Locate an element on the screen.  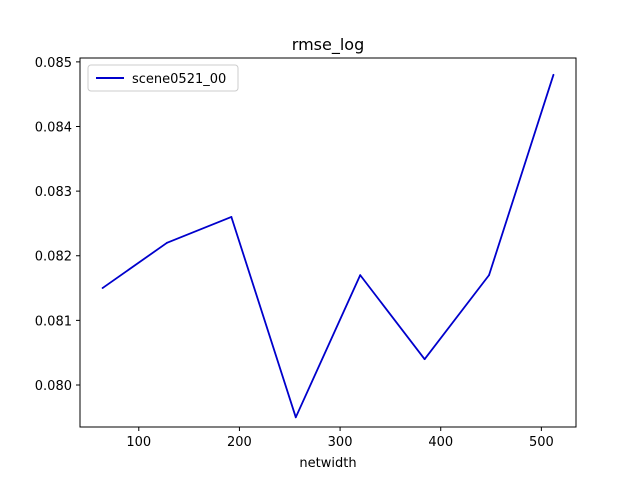
x-tick-label: 400 is located at coordinates (440, 442).